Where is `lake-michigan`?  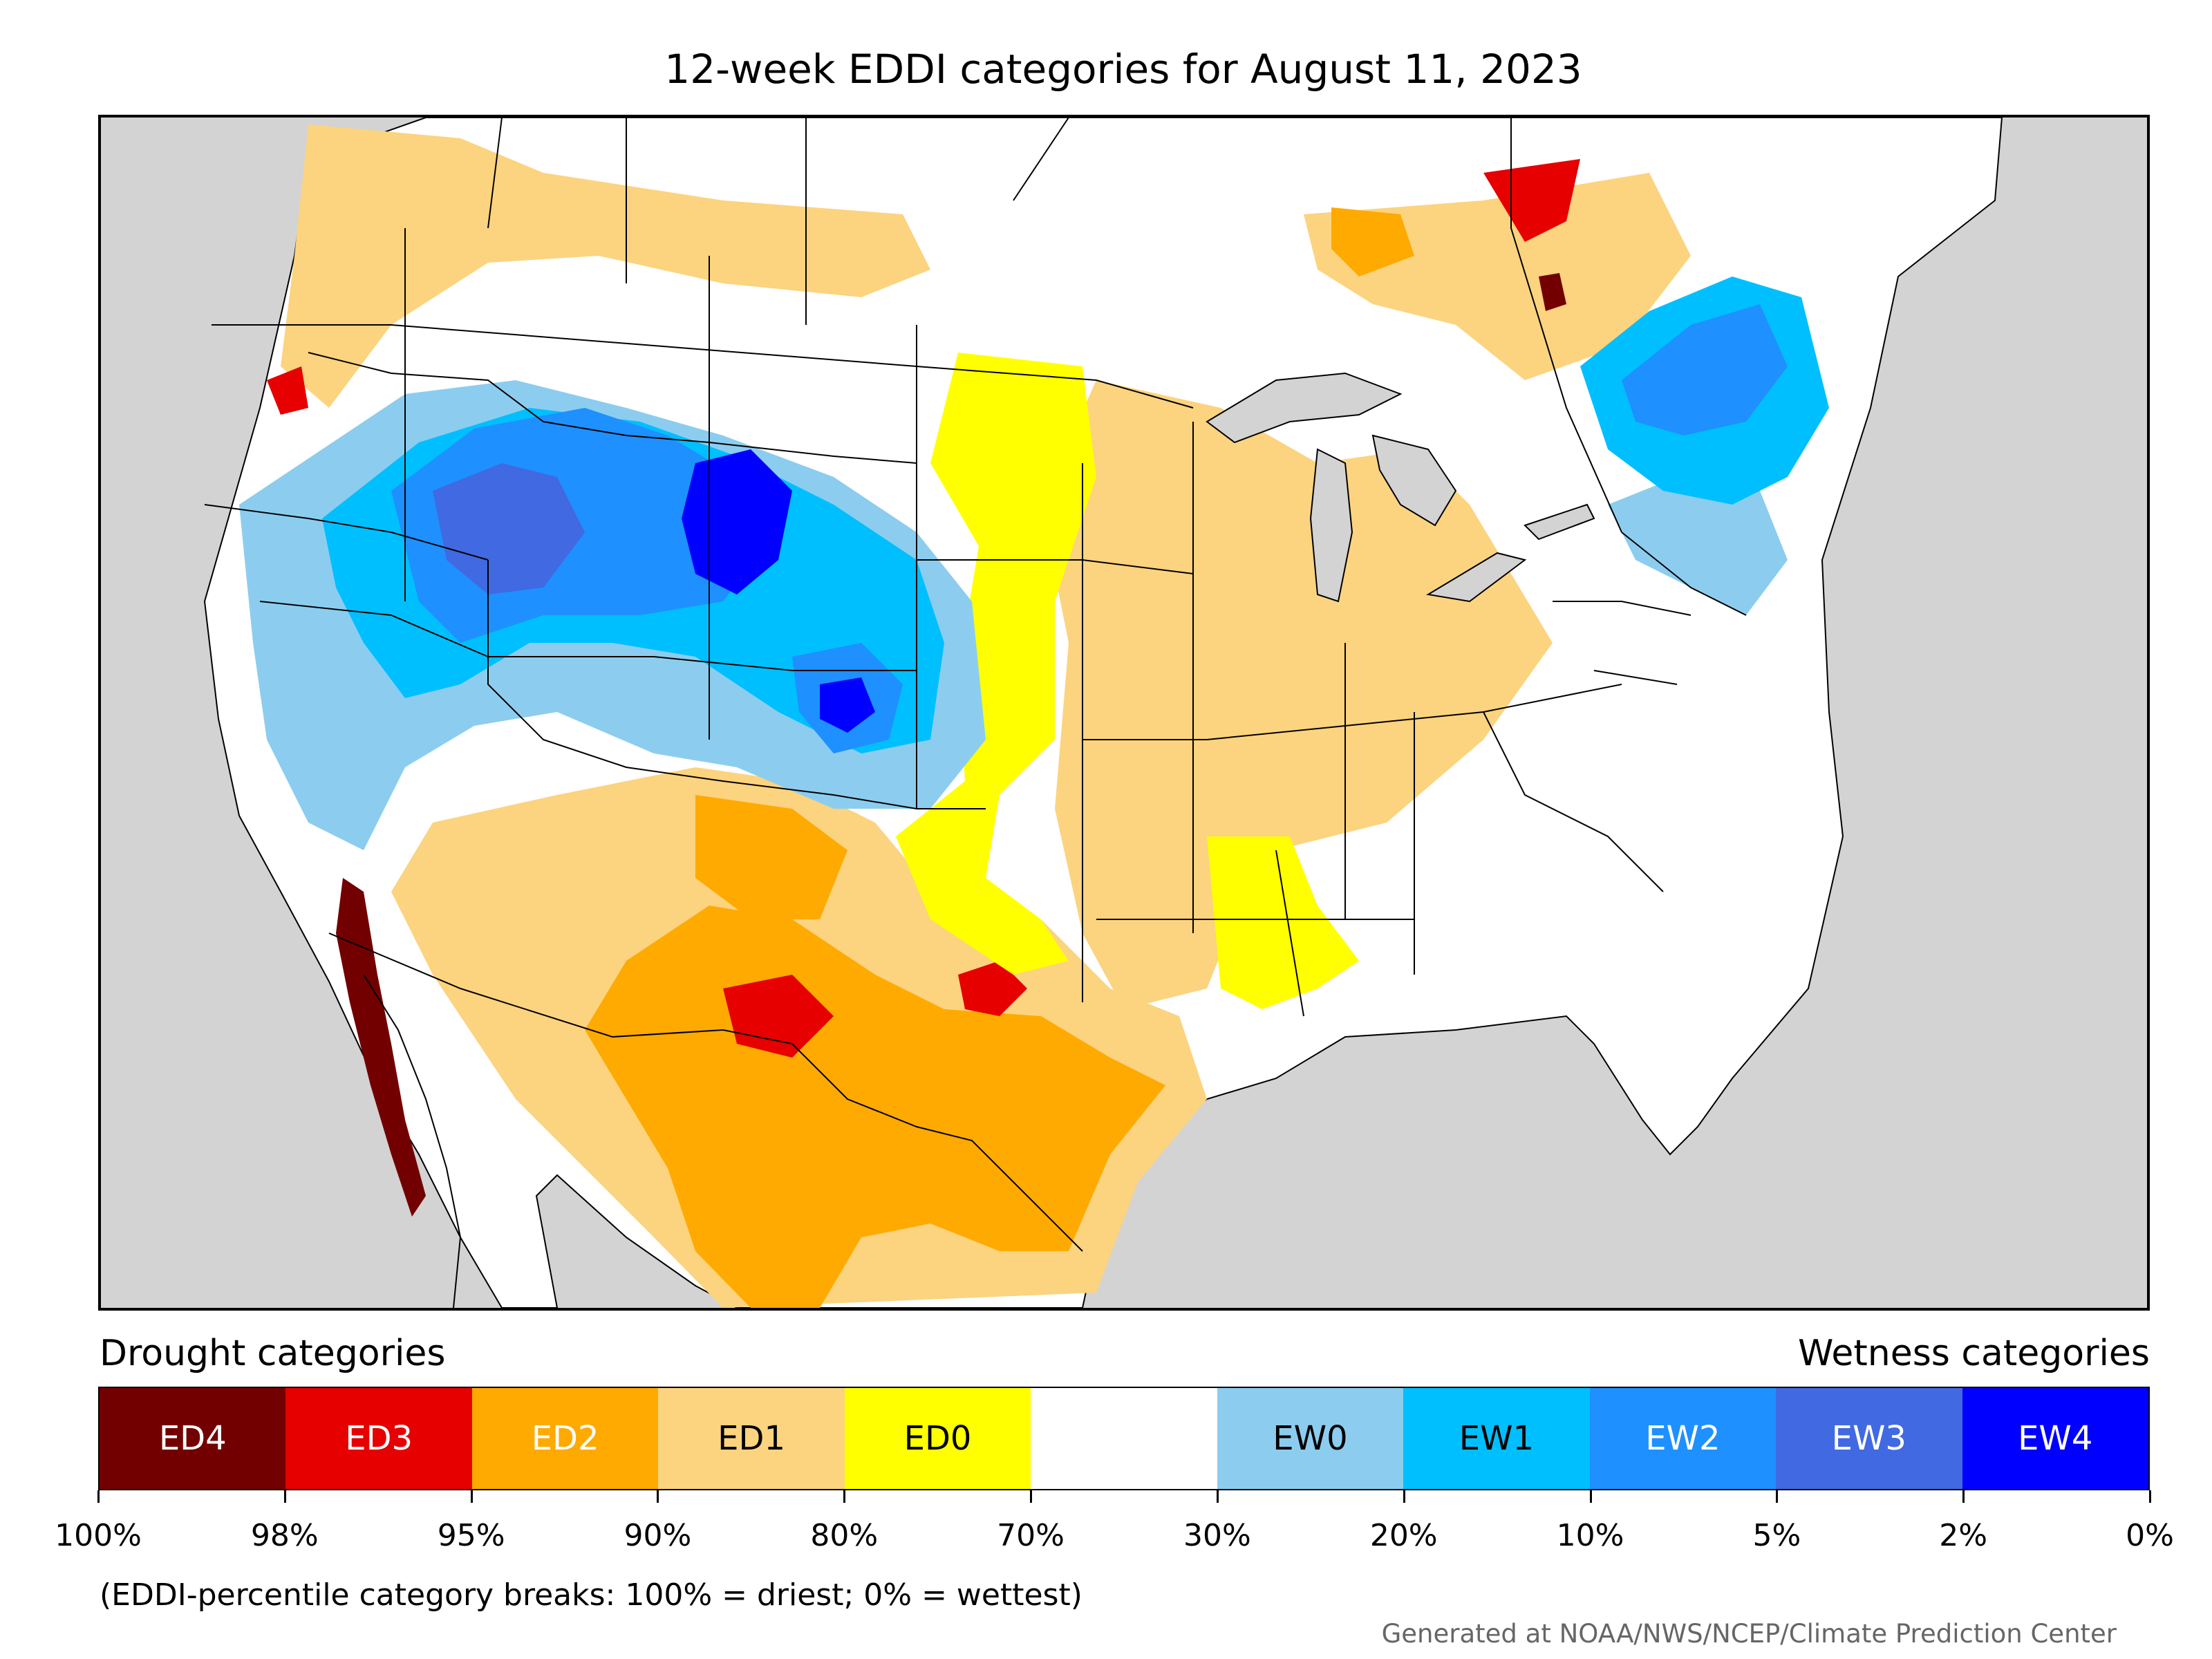
lake-michigan is located at coordinates (1331, 525).